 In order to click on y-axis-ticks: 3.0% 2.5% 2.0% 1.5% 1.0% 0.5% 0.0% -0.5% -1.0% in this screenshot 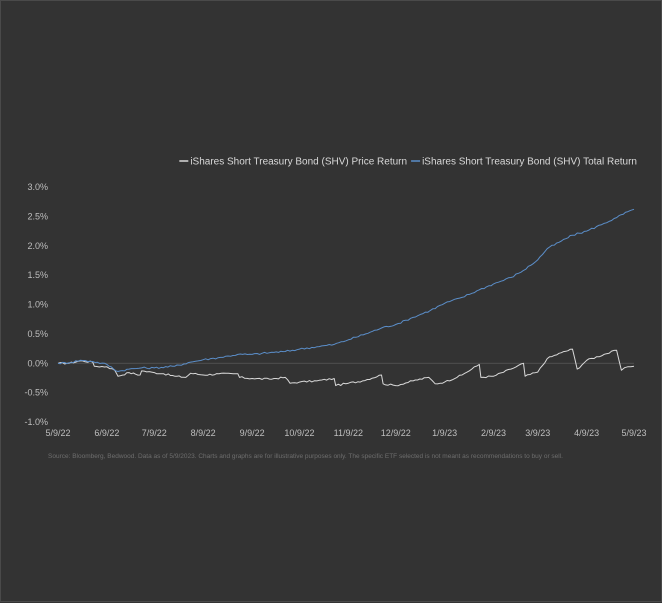, I will do `click(36, 304)`.